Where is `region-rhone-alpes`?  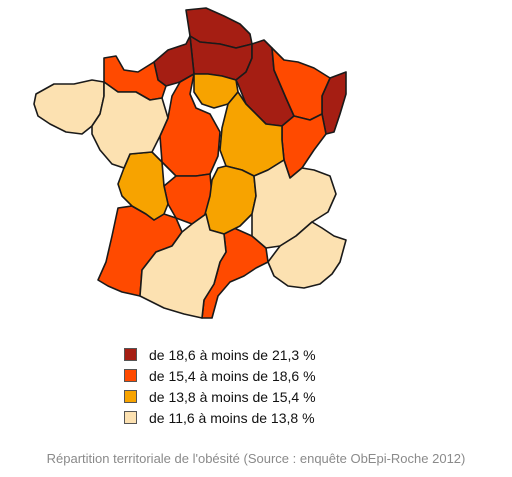 region-rhone-alpes is located at coordinates (294, 204).